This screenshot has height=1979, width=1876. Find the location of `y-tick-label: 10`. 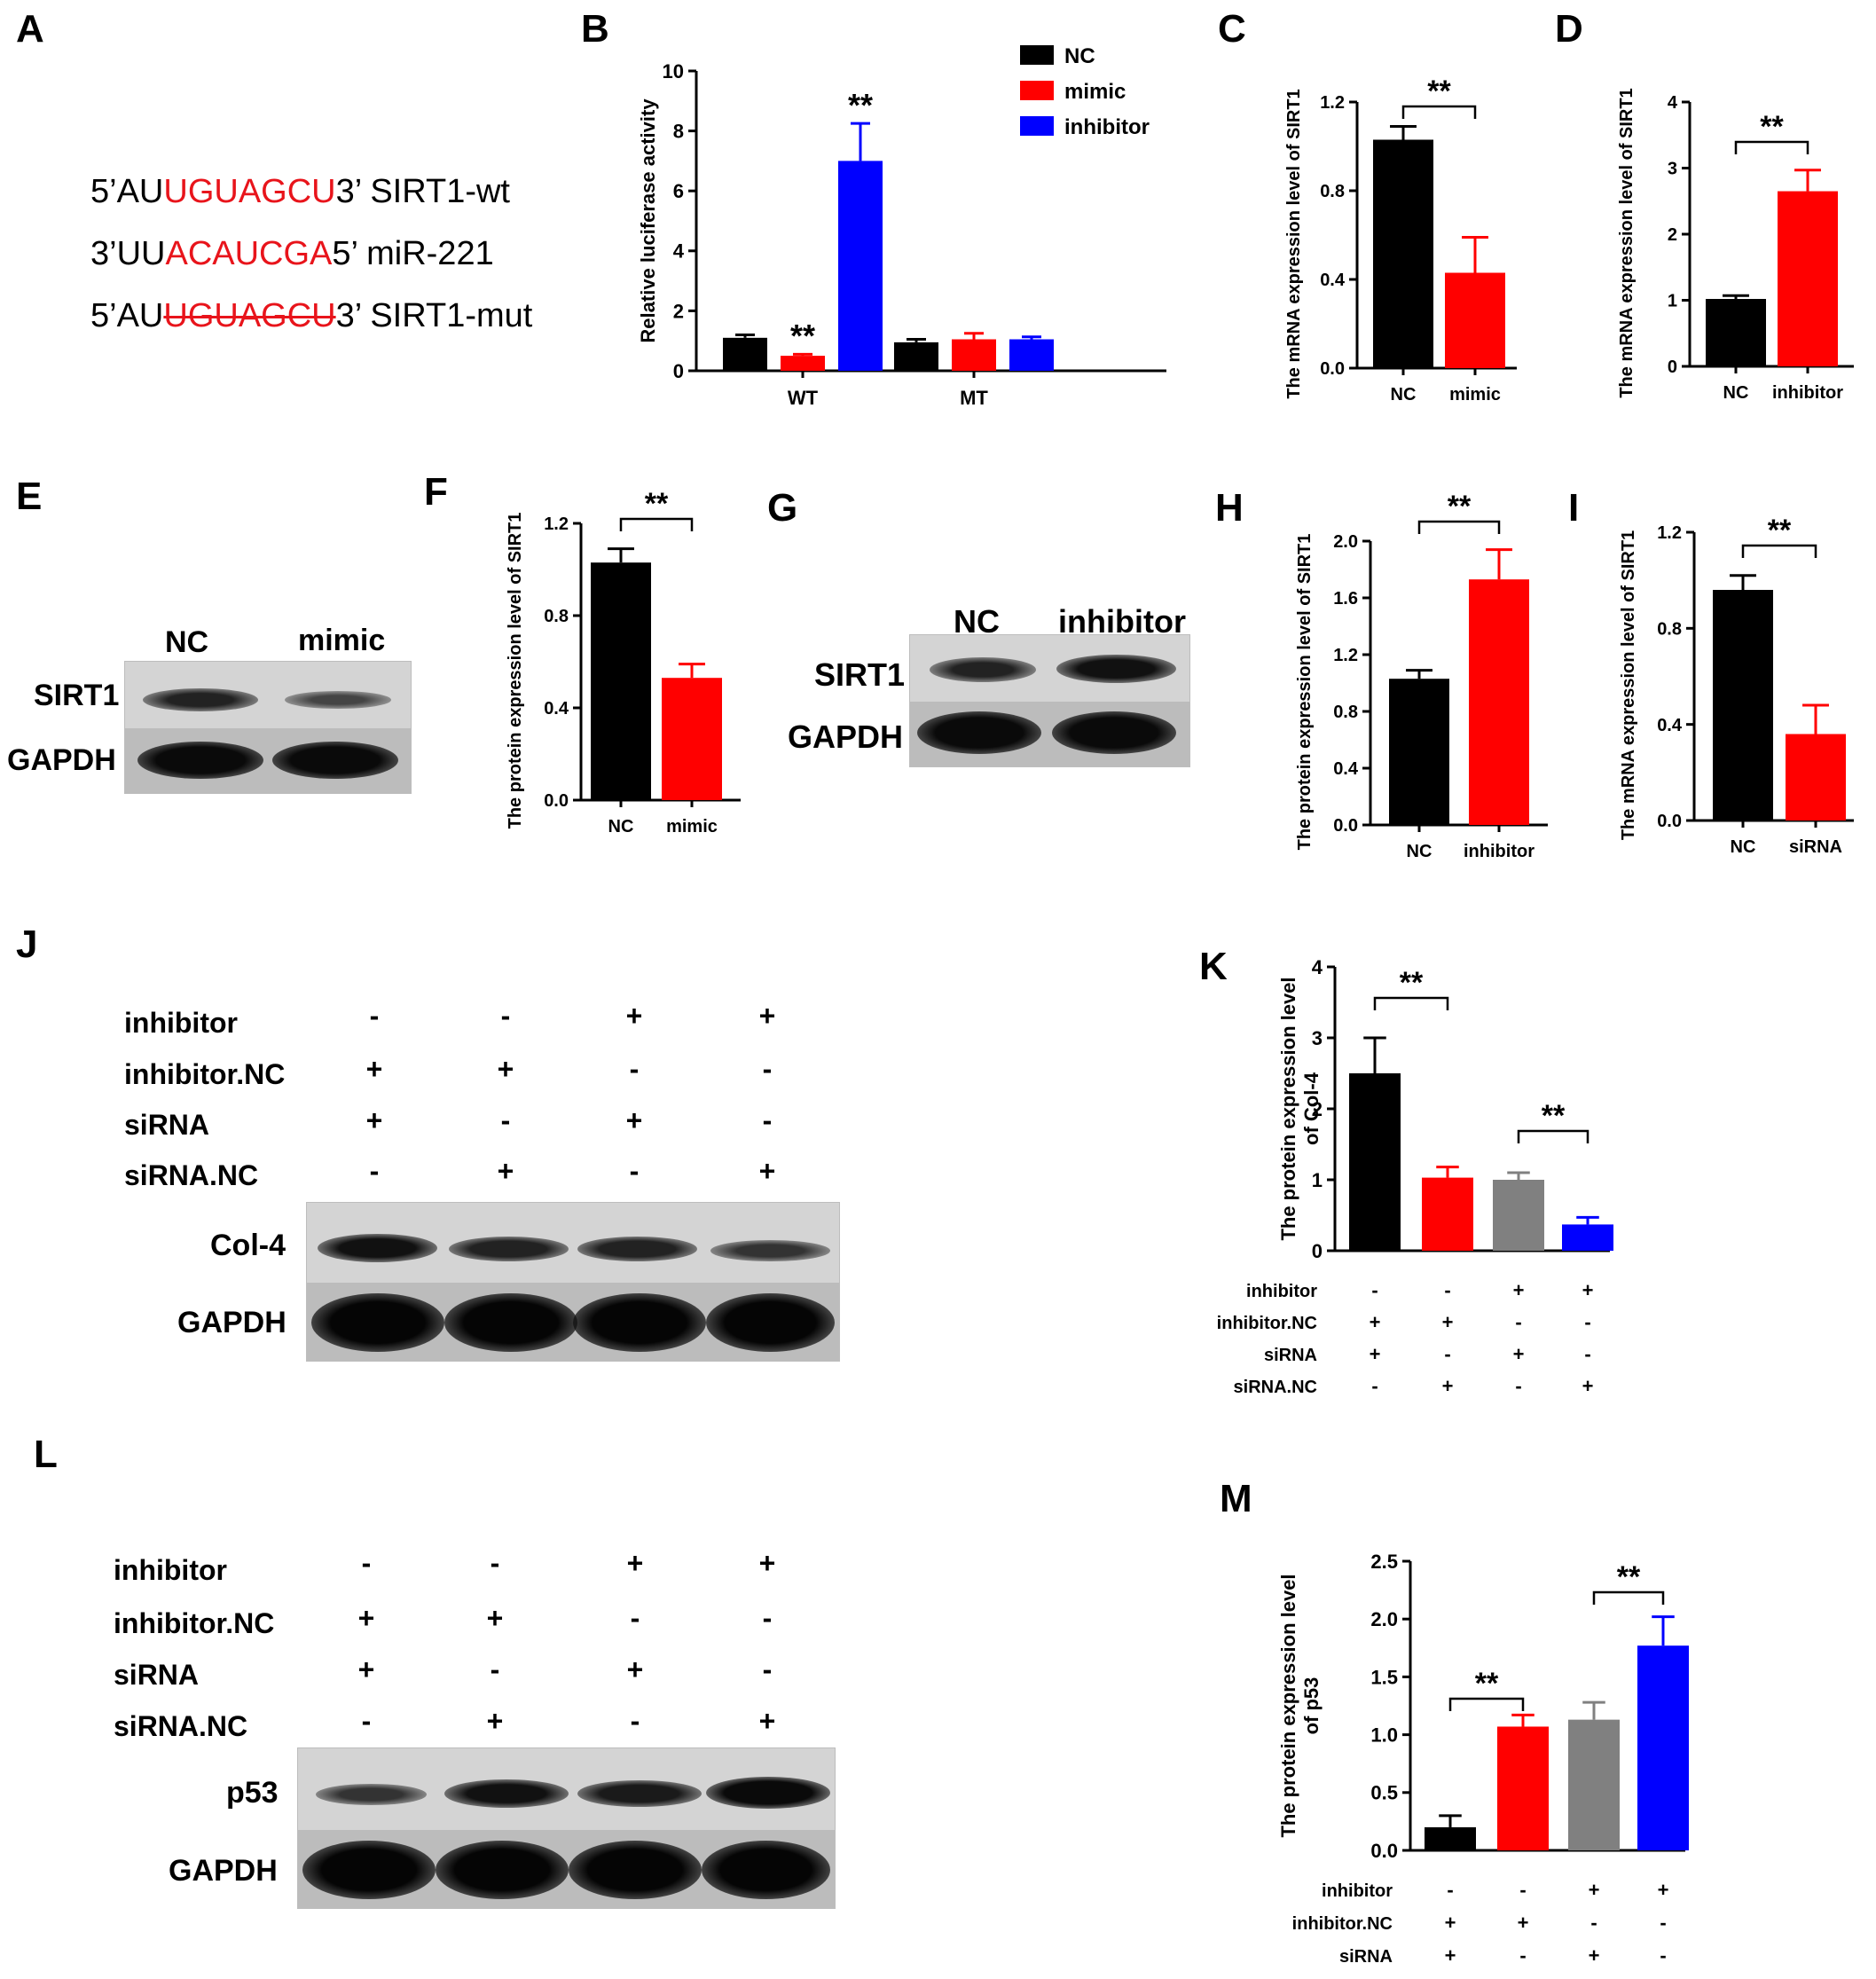

y-tick-label: 10 is located at coordinates (673, 71).